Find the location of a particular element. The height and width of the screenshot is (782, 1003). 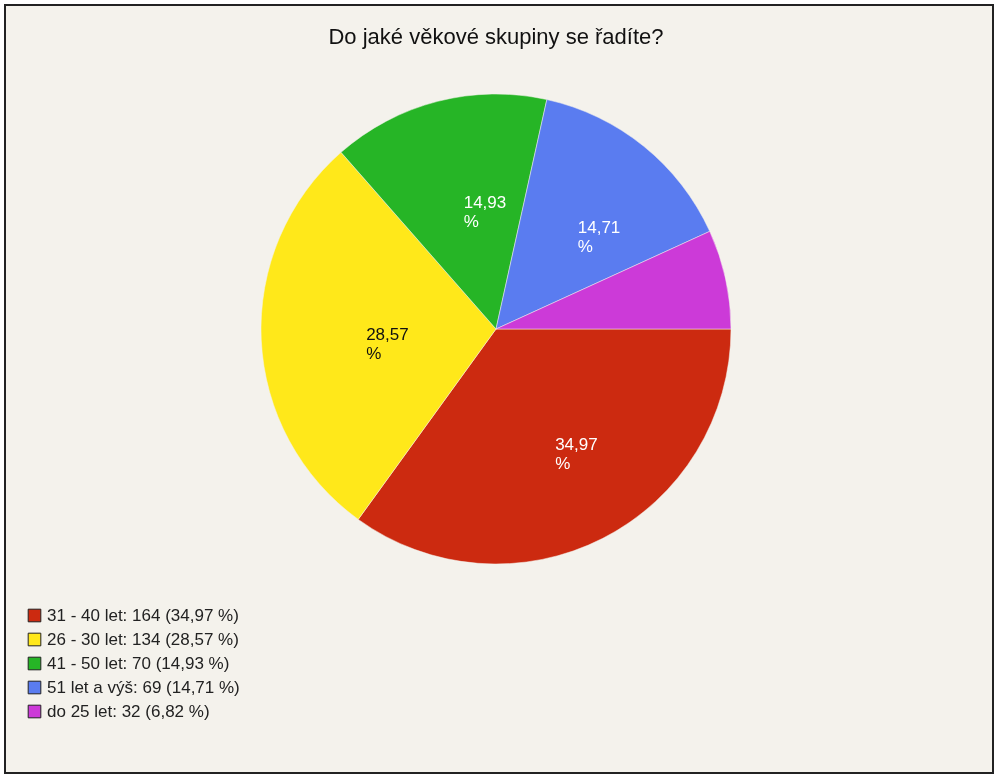

chart-title: Do jaké věkové skupiny se řadíte? is located at coordinates (496, 36).